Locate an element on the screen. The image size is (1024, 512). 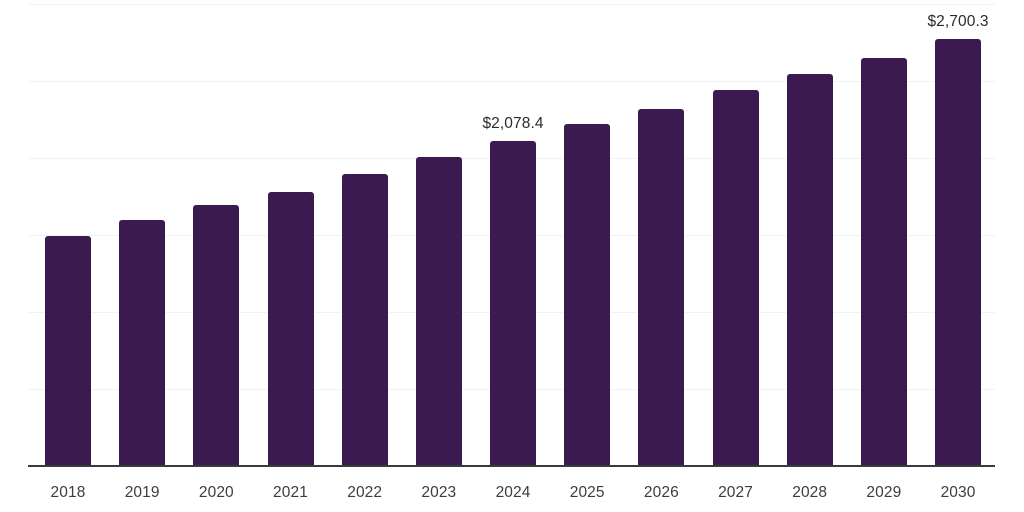
x-tick-label-2021: 2021 is located at coordinates (290, 492).